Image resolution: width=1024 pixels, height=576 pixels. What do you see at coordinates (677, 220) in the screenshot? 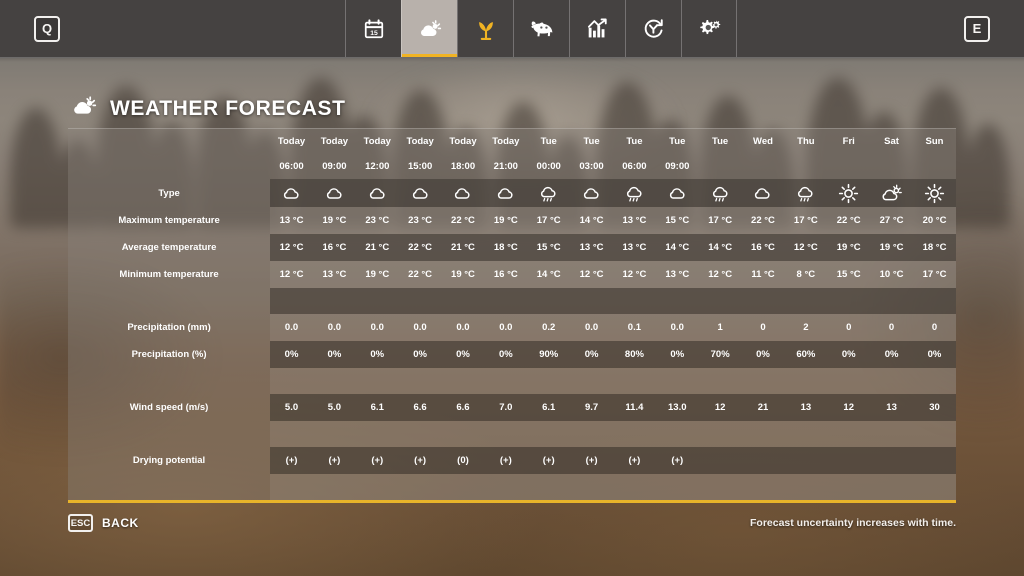
I see `table-cell: 15 °C` at bounding box center [677, 220].